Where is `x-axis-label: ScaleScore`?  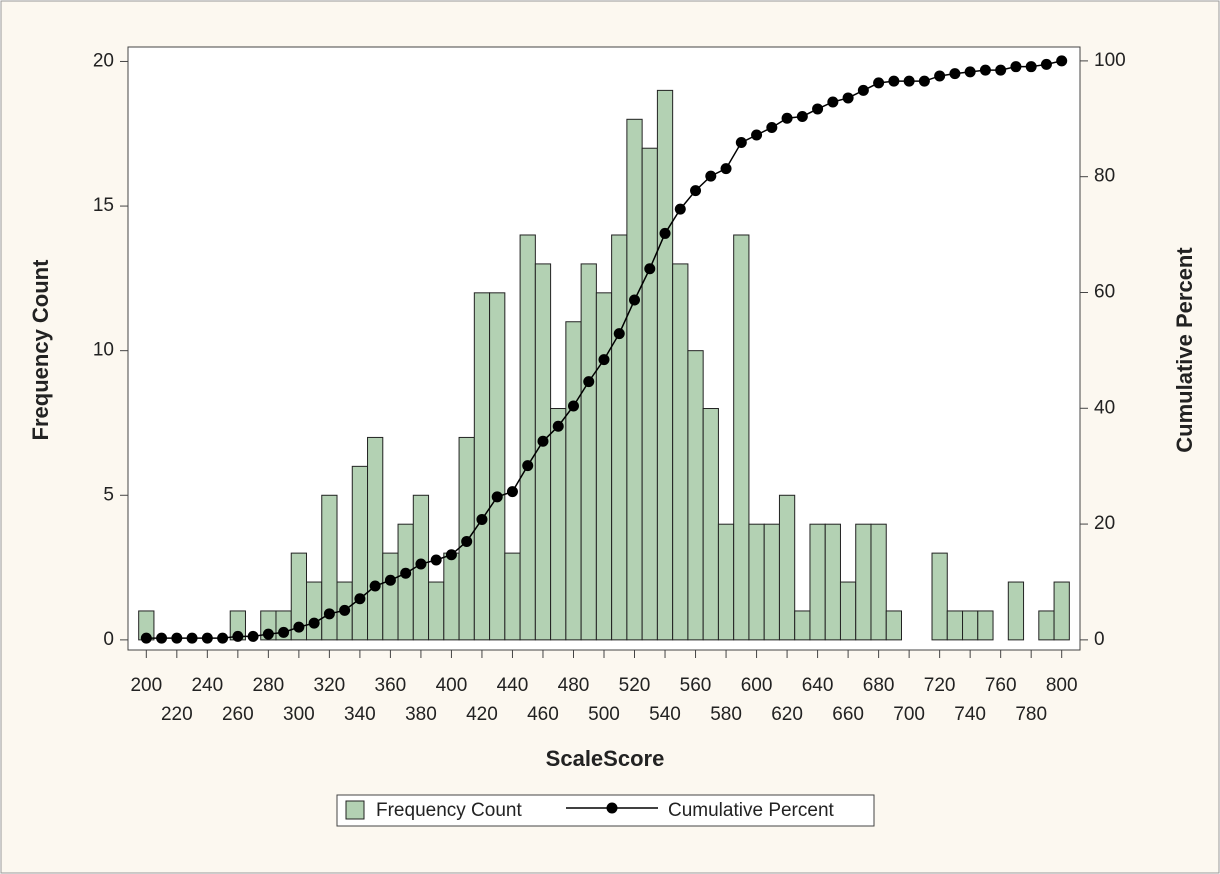 x-axis-label: ScaleScore is located at coordinates (605, 758).